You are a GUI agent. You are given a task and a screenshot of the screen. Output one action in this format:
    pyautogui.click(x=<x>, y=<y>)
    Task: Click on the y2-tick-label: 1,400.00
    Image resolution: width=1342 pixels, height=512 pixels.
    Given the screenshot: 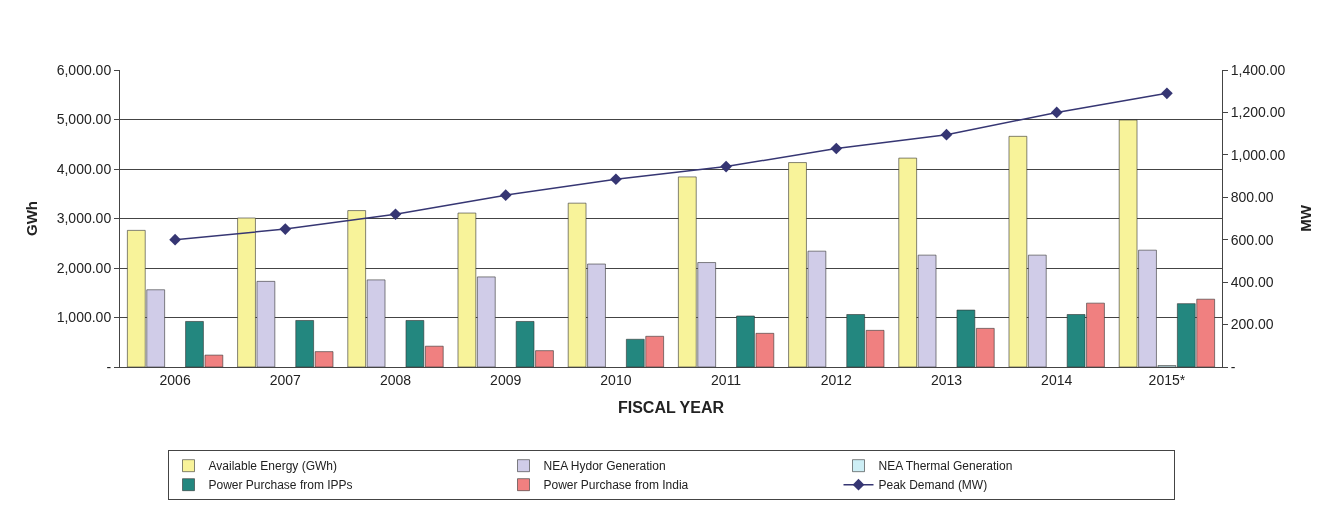 What is the action you would take?
    pyautogui.click(x=1258, y=69)
    